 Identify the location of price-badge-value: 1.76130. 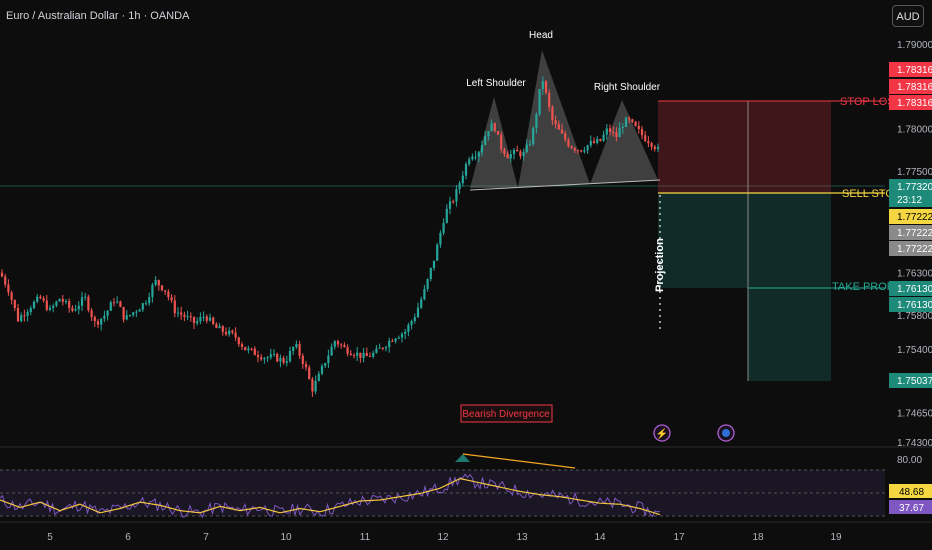
(914, 289).